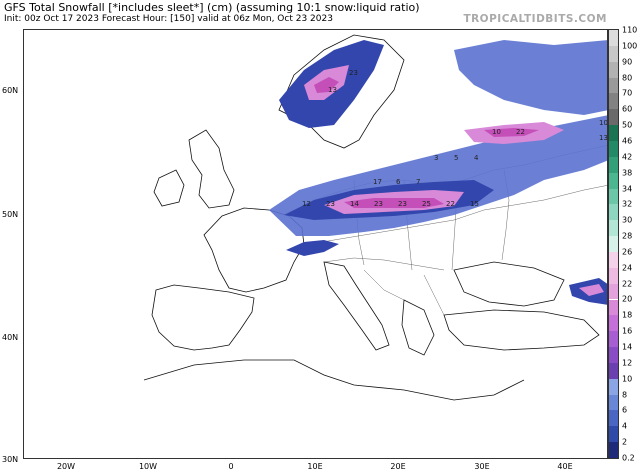 The width and height of the screenshot is (640, 473). What do you see at coordinates (211, 169) in the screenshot?
I see `coast-britain` at bounding box center [211, 169].